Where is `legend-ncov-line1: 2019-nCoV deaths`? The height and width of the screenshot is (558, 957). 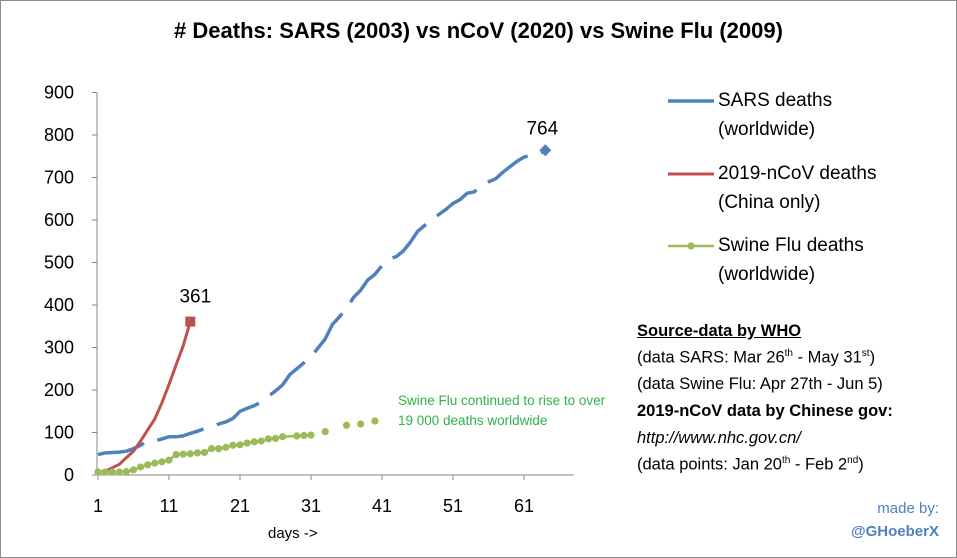 legend-ncov-line1: 2019-nCoV deaths is located at coordinates (797, 173).